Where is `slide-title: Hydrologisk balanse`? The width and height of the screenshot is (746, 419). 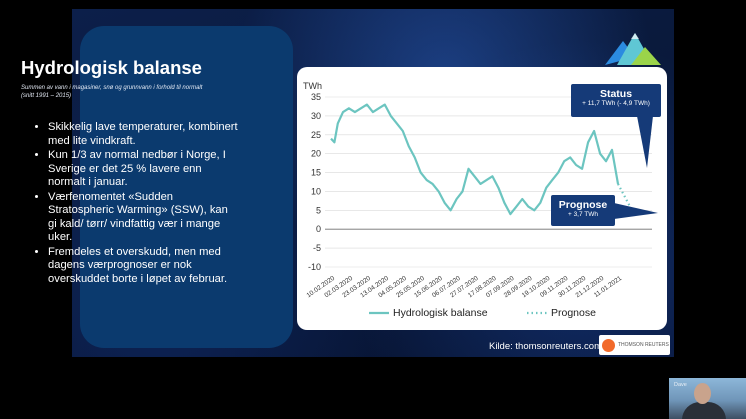
slide-title: Hydrologisk balanse is located at coordinates (111, 67).